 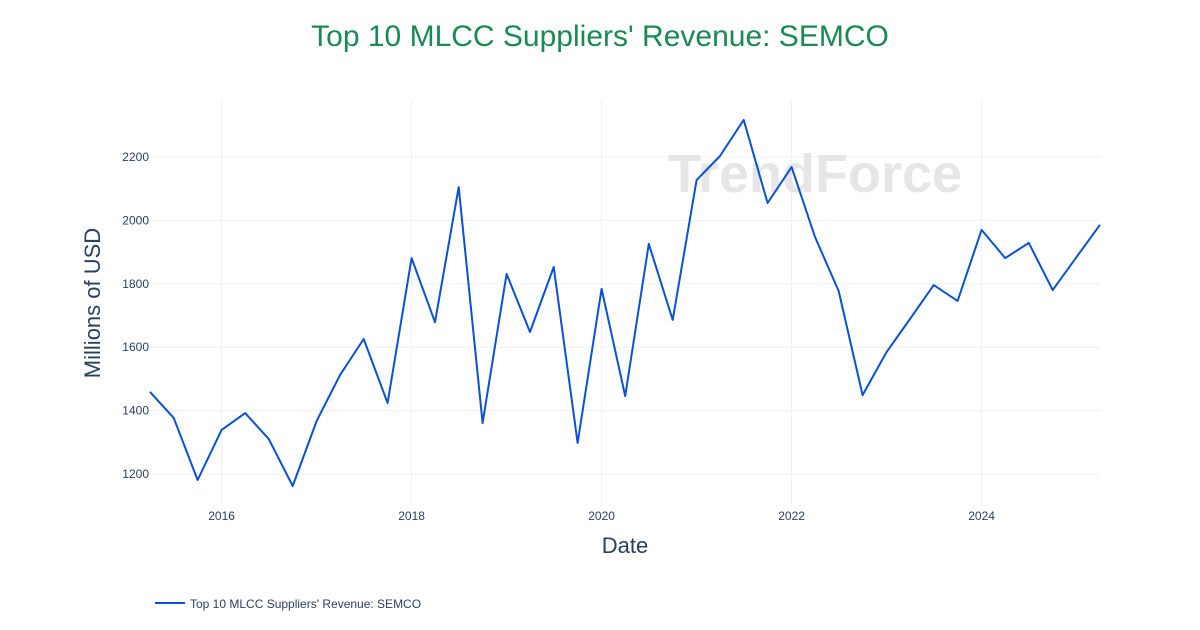 What do you see at coordinates (625, 545) in the screenshot?
I see `x-axis-title: Date` at bounding box center [625, 545].